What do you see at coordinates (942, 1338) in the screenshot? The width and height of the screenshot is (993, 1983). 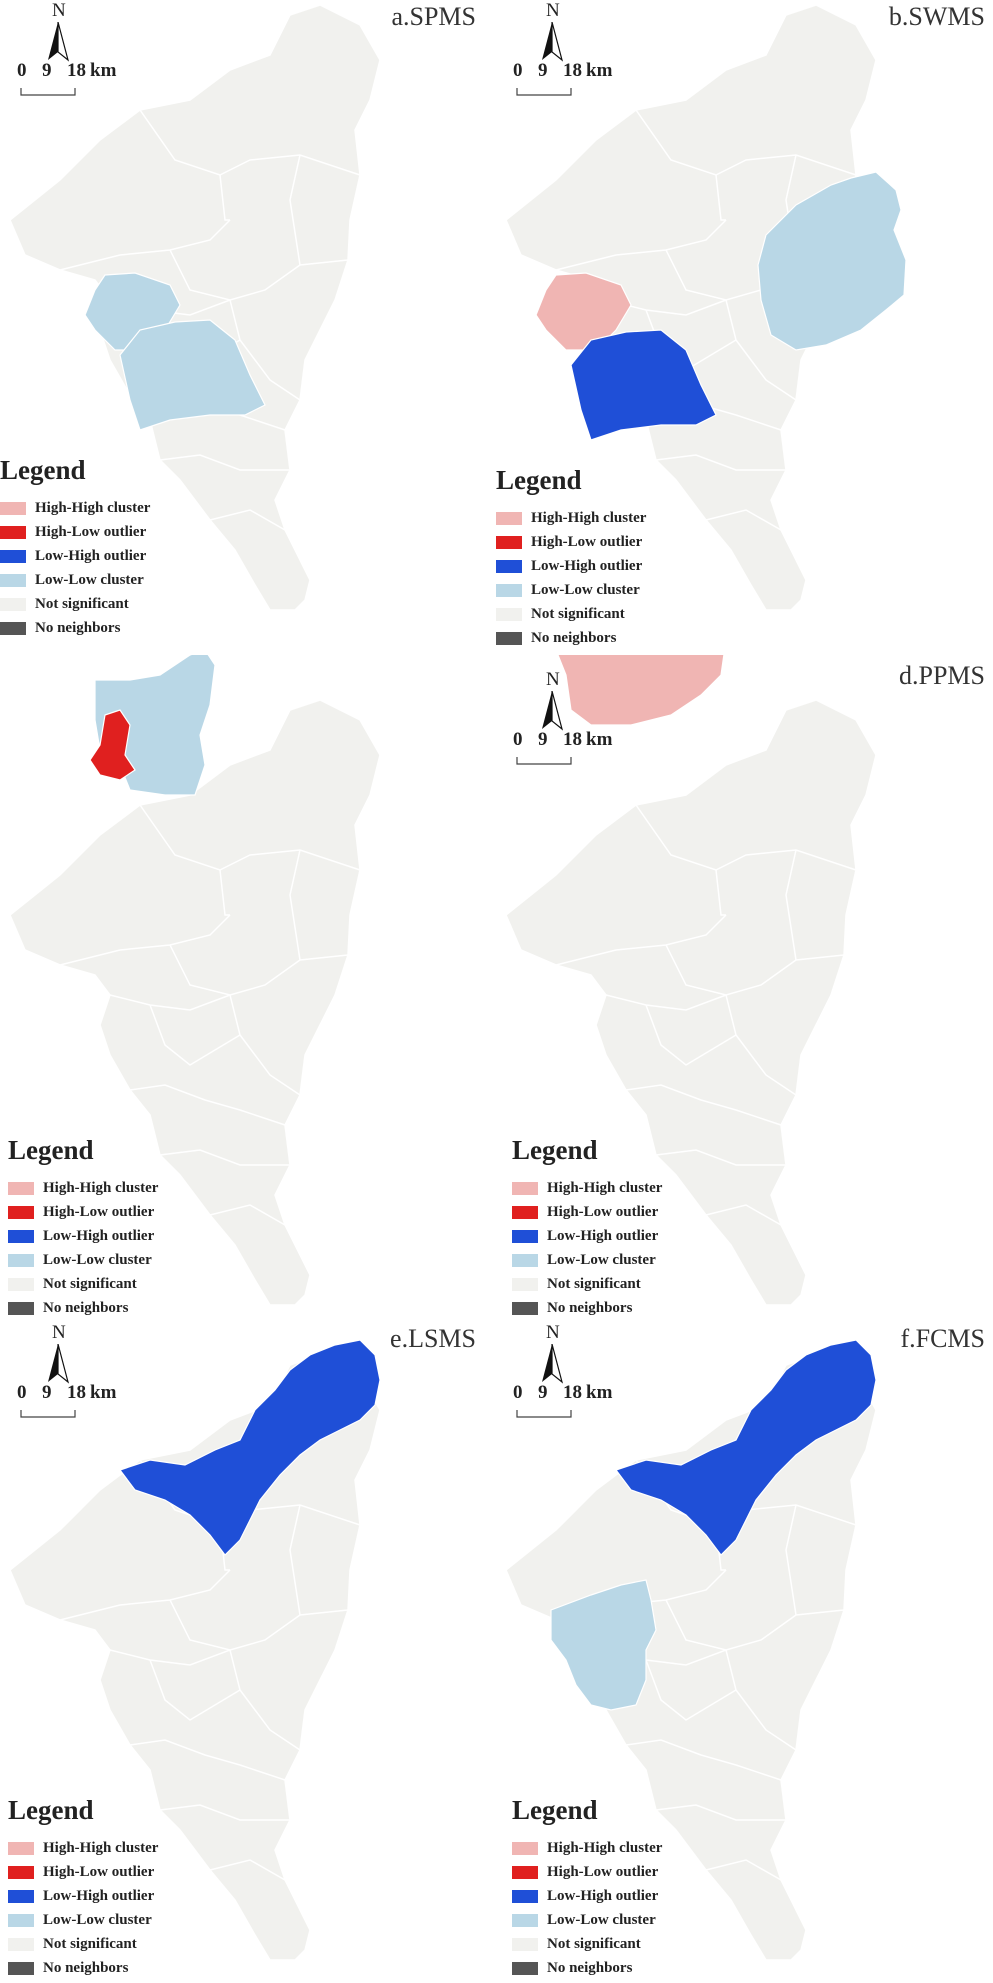 I see `panel-title-f: f.FCMS` at bounding box center [942, 1338].